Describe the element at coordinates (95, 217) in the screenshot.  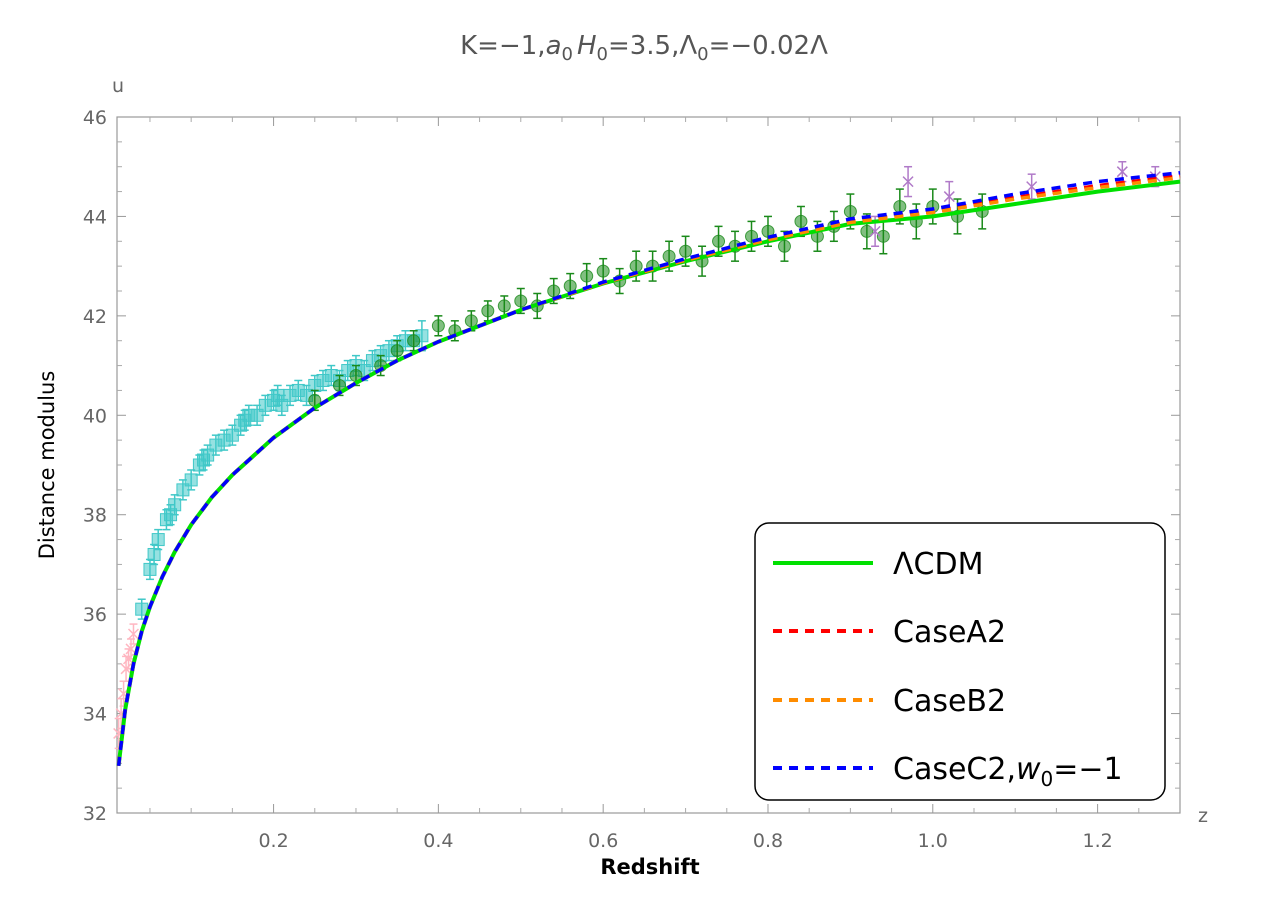
I see `y-tick-label: 44` at that location.